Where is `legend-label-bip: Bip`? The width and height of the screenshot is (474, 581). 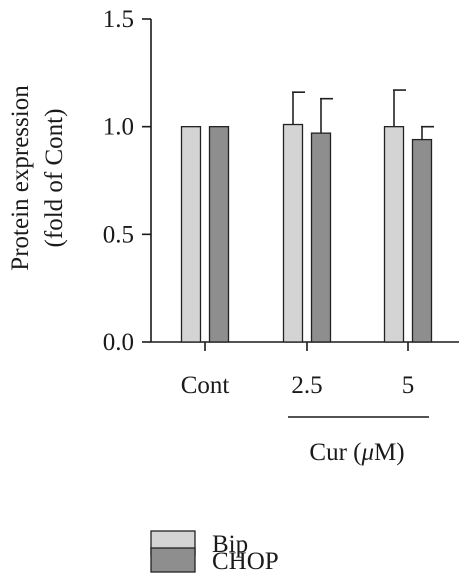
legend-label-bip: Bip is located at coordinates (230, 544).